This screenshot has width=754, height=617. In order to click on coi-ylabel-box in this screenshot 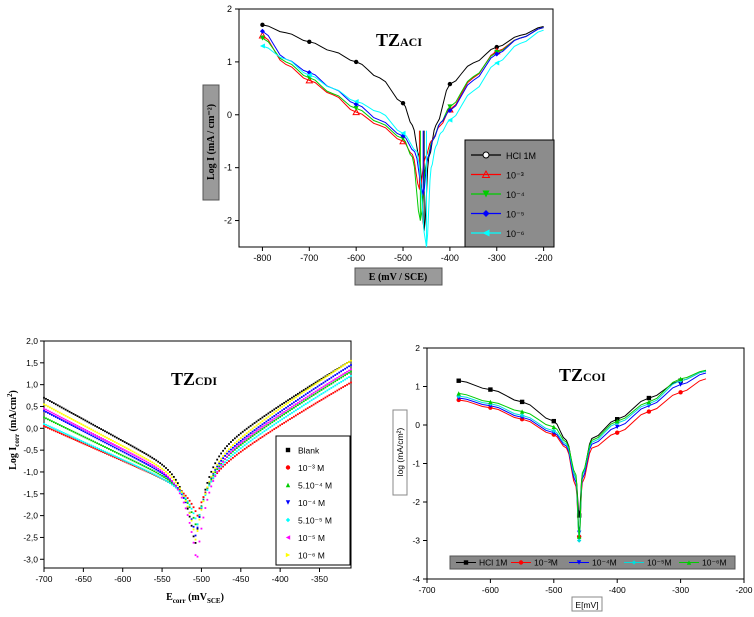, I will do `click(400, 452)`.